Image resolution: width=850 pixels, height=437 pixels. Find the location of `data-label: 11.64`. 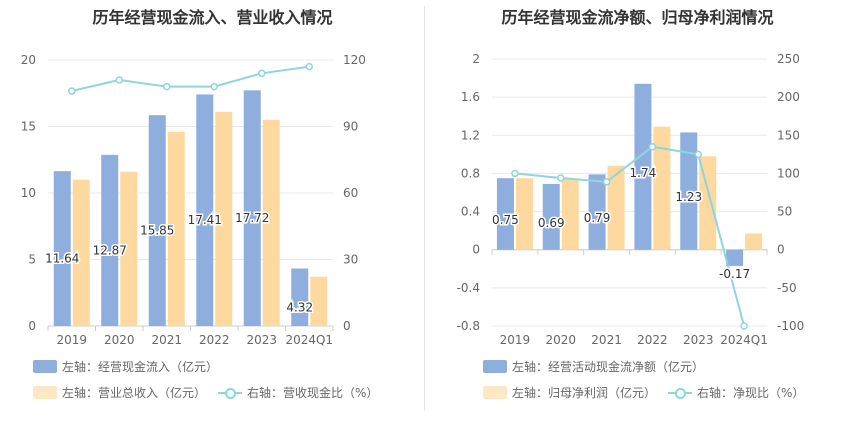

data-label: 11.64 is located at coordinates (62, 259).